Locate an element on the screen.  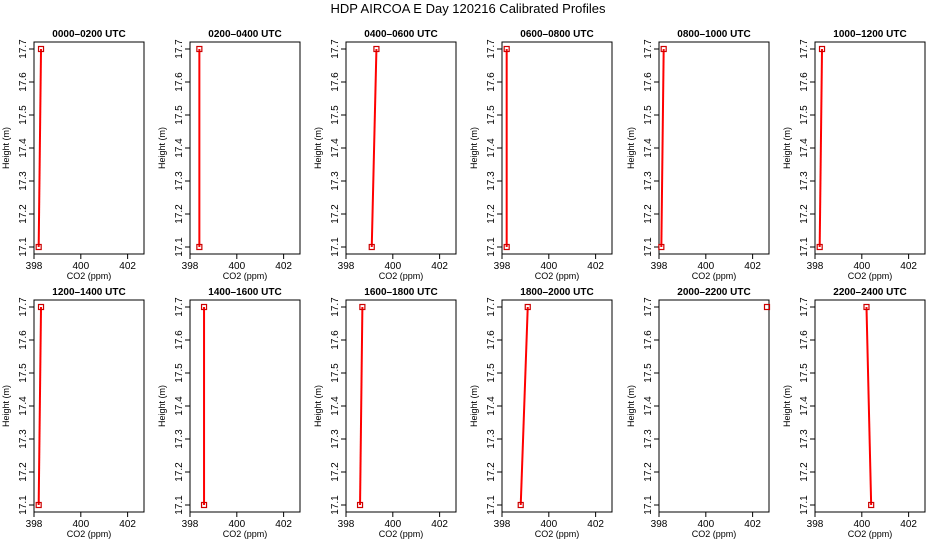
y-axis-label: Height (m) is located at coordinates (474, 148).